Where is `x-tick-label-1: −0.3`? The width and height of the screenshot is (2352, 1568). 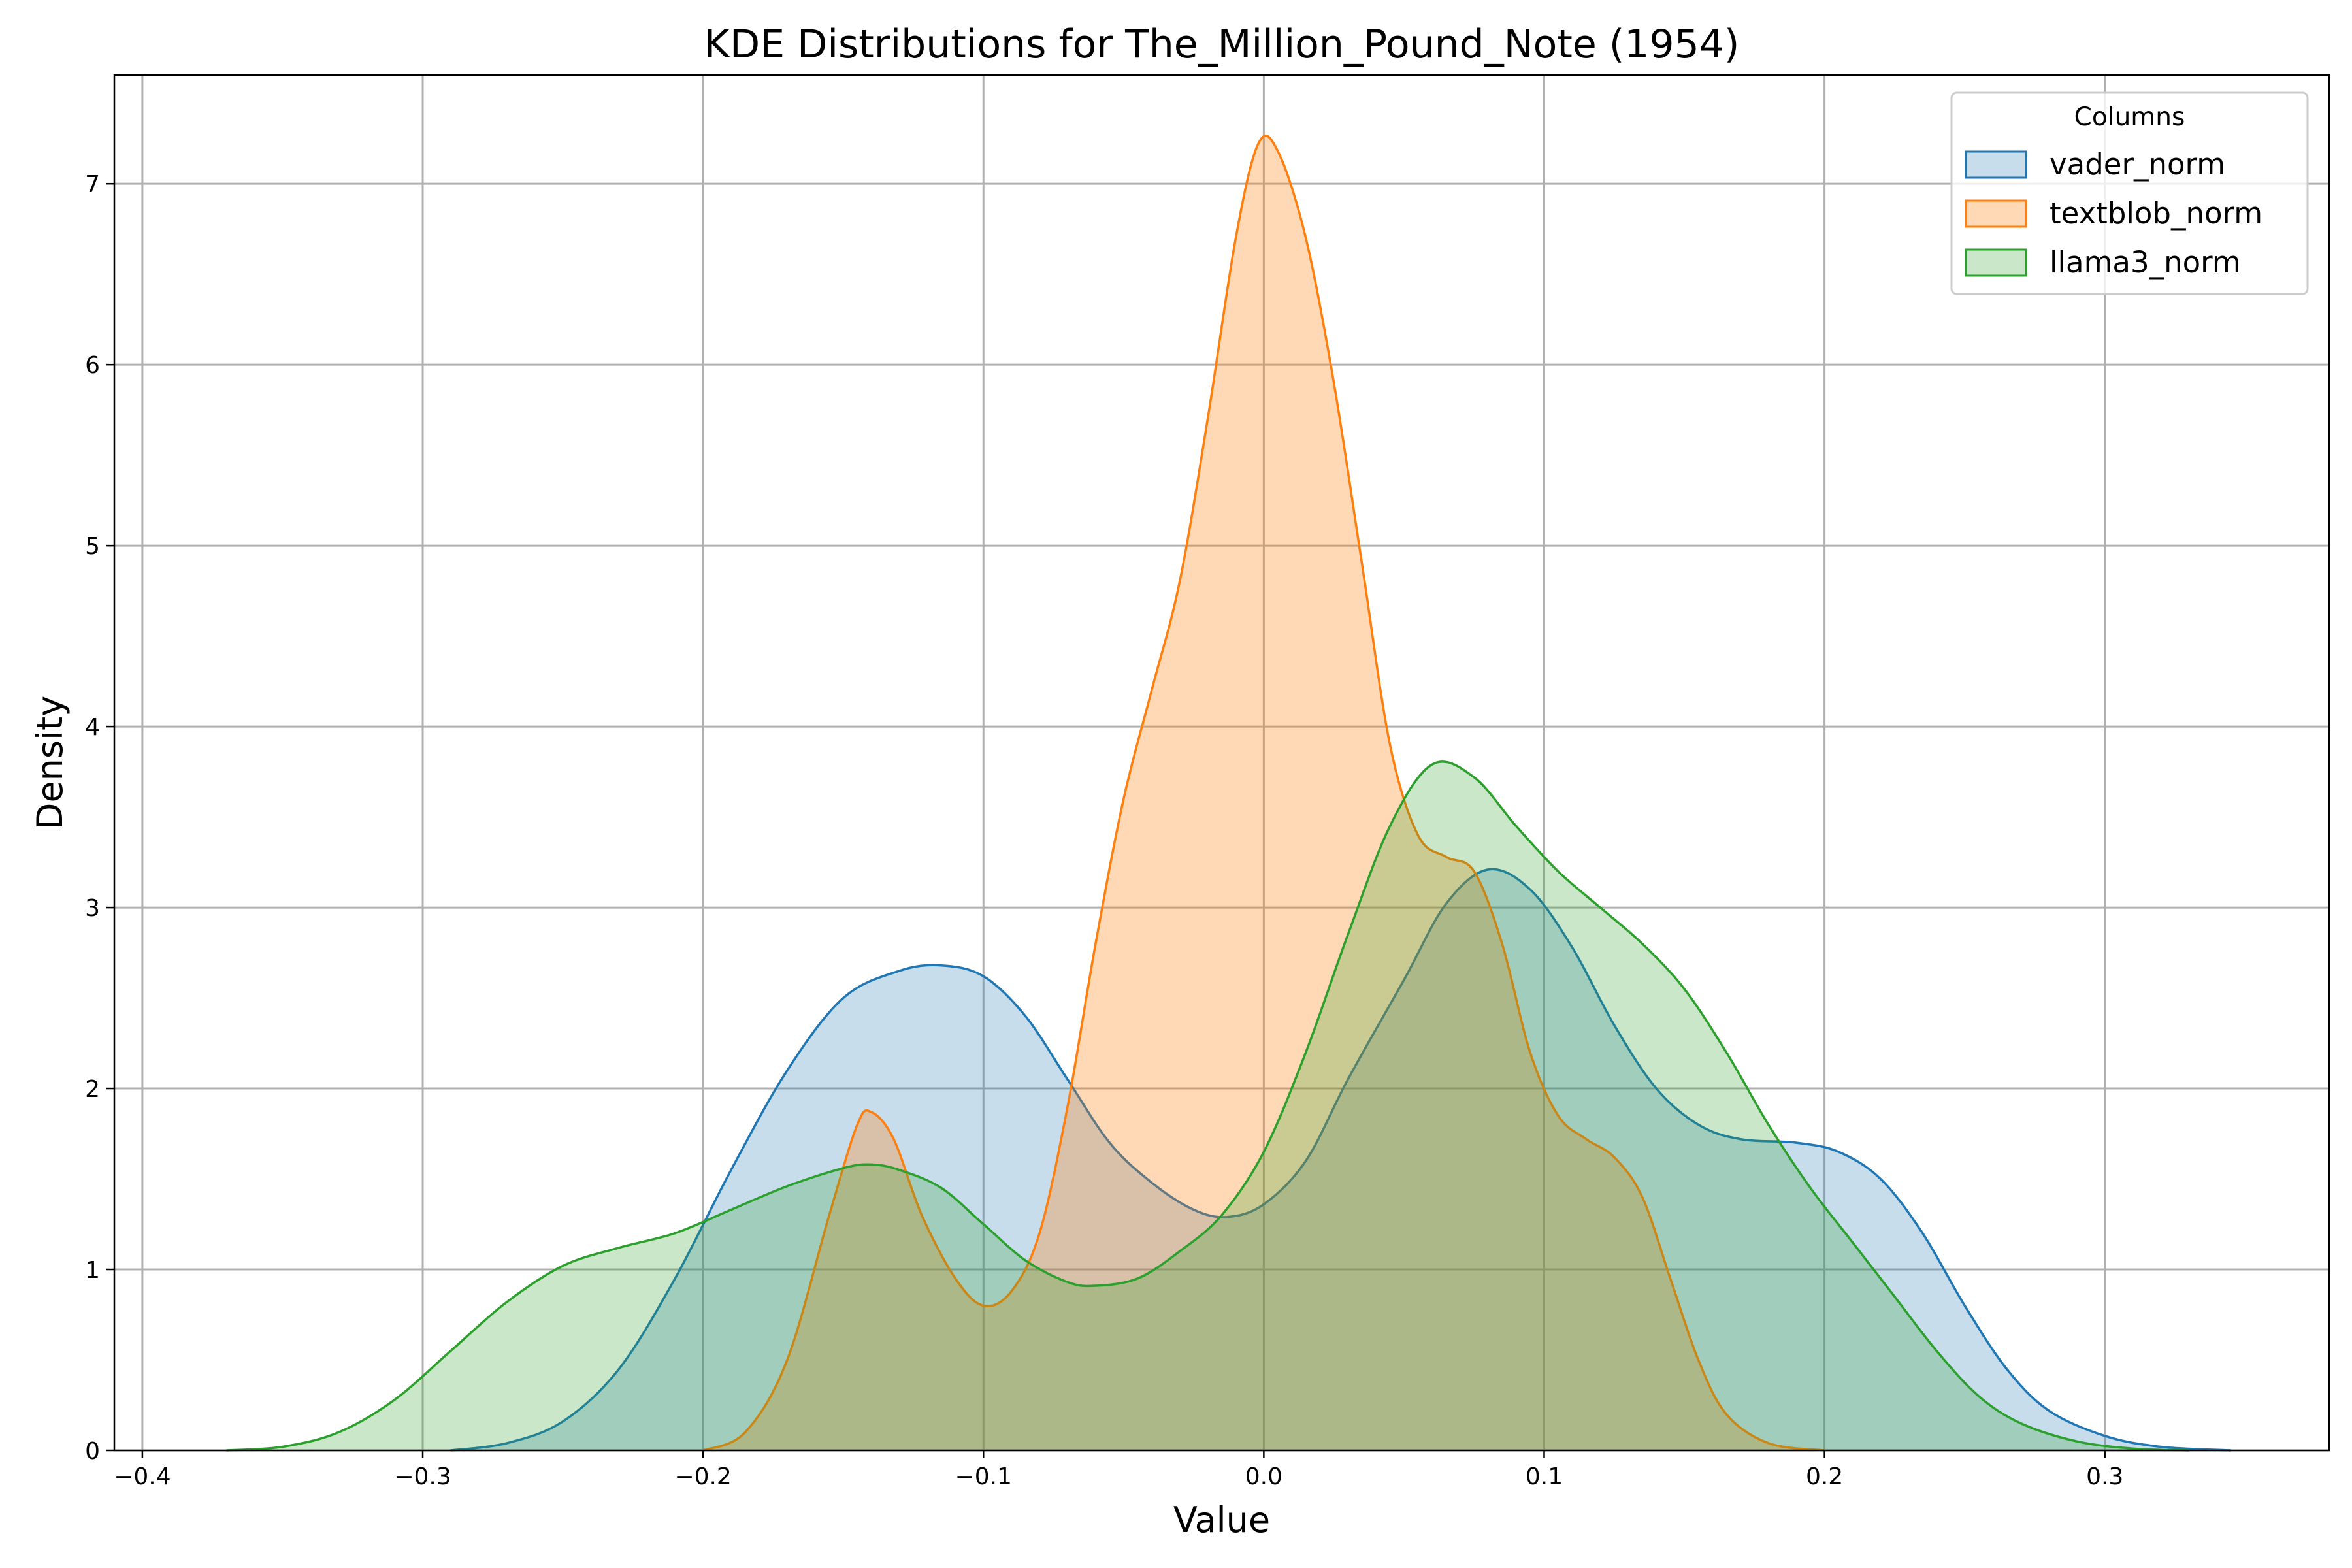 x-tick-label-1: −0.3 is located at coordinates (422, 1476).